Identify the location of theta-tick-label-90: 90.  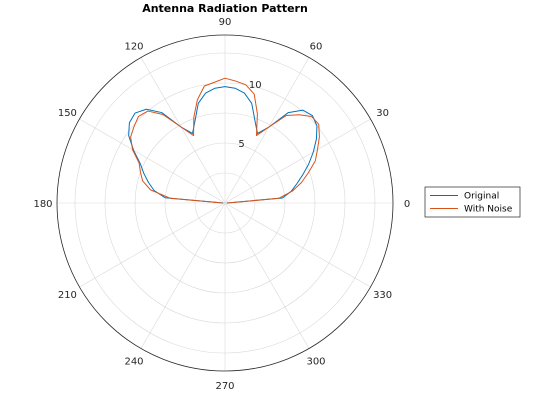
(225, 22).